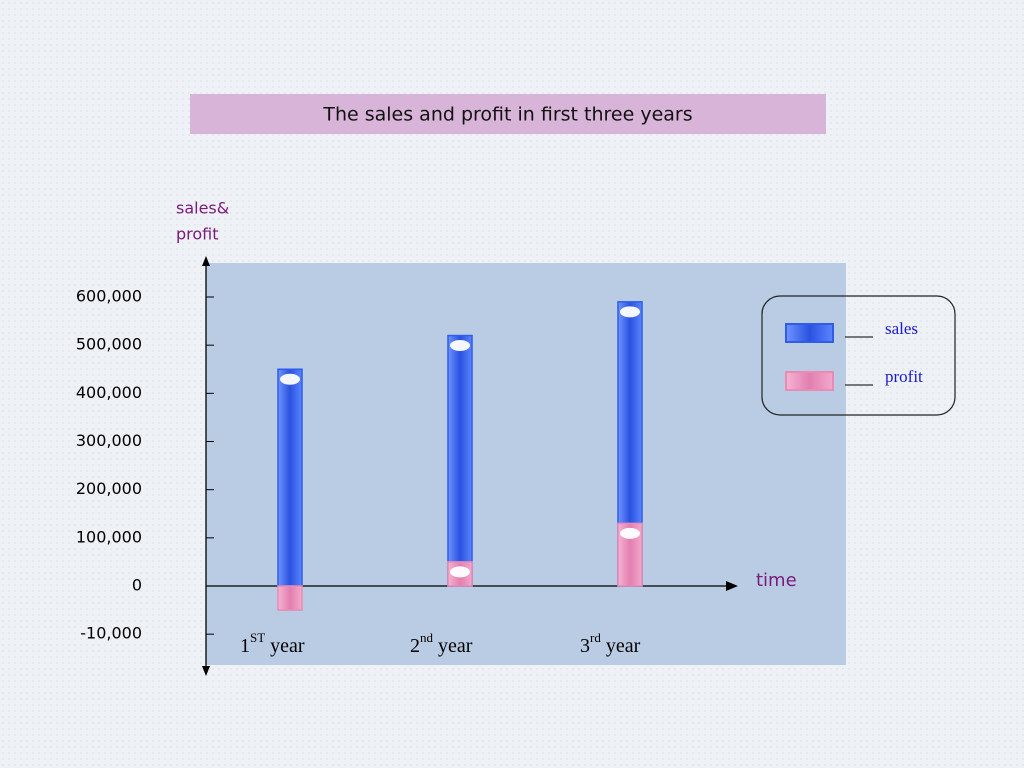 Image resolution: width=1024 pixels, height=768 pixels. Describe the element at coordinates (904, 376) in the screenshot. I see `legend-label: profit` at that location.